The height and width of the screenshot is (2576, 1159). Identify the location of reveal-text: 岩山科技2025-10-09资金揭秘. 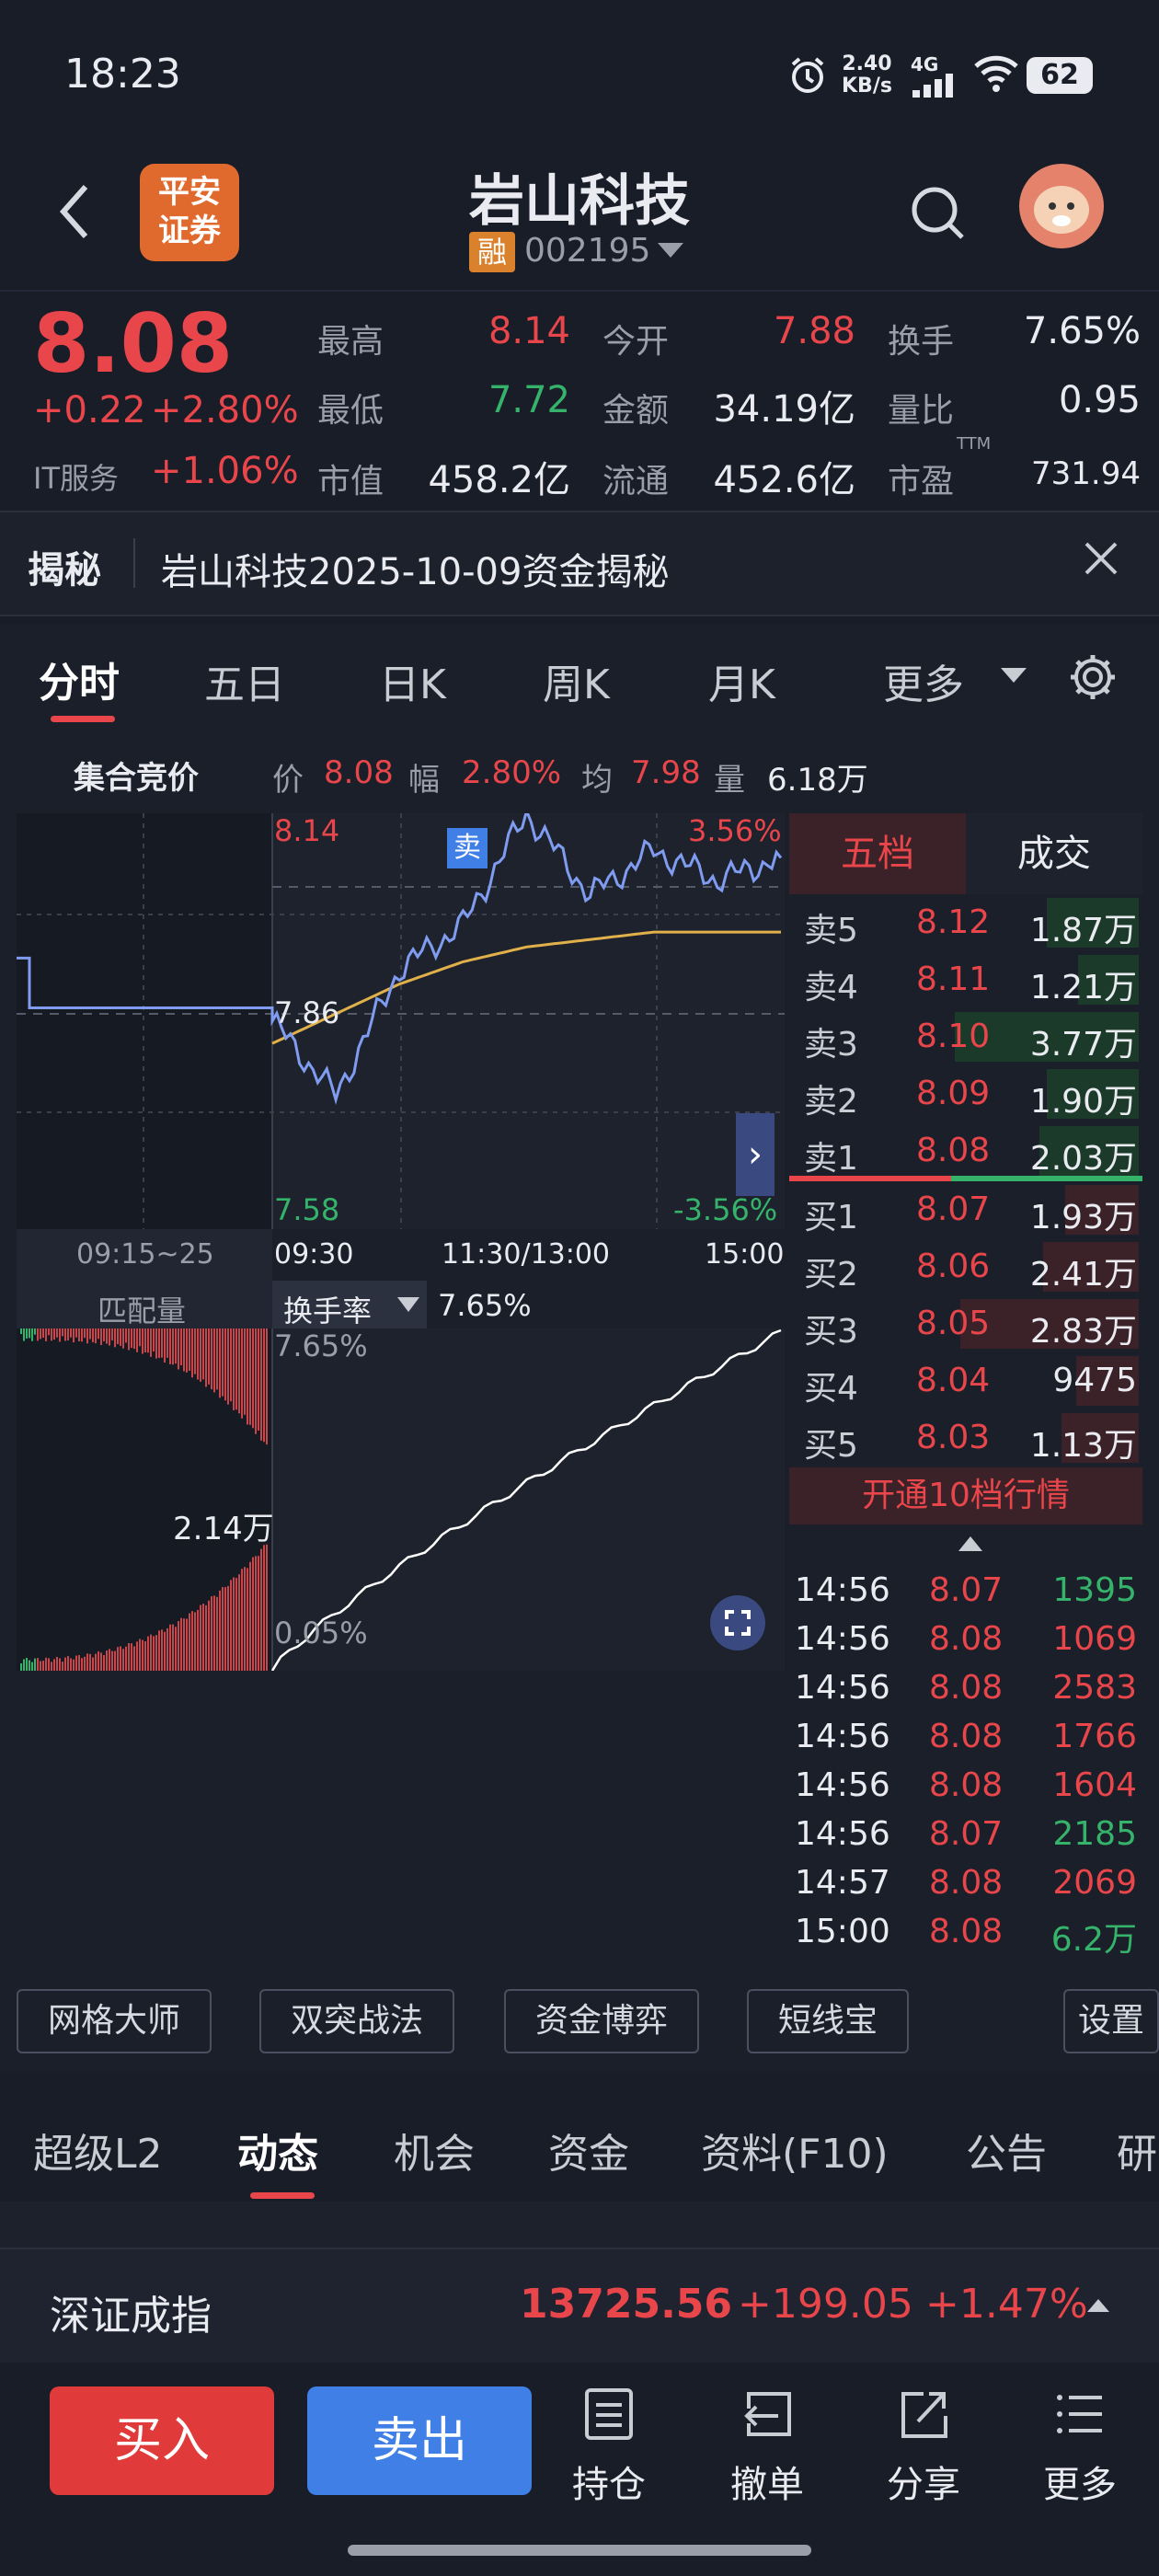
(415, 572).